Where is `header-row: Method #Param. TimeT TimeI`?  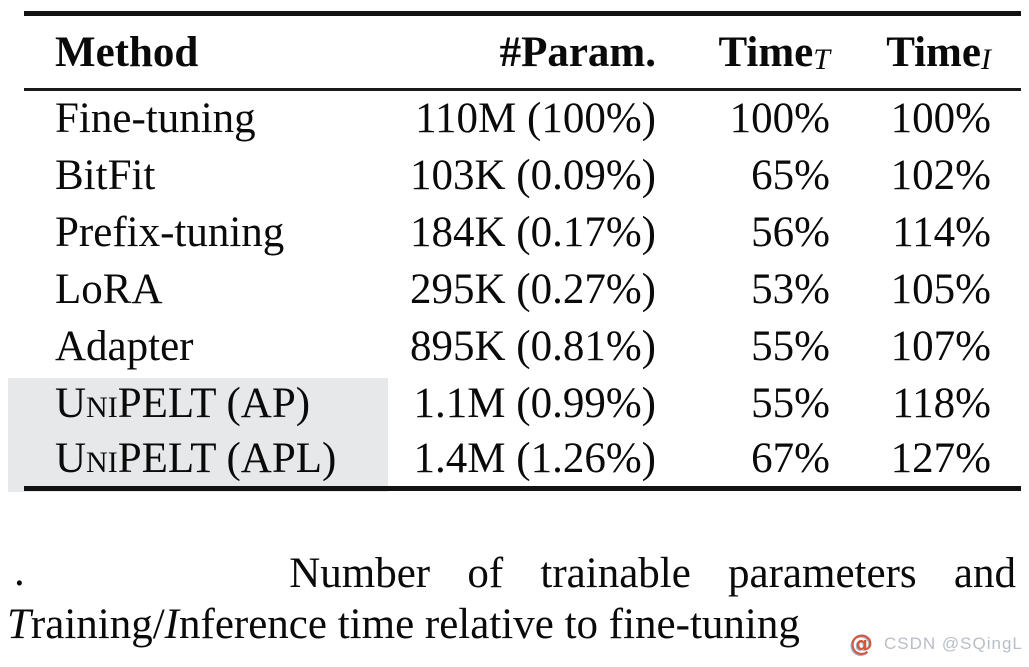
header-row: Method #Param. TimeT TimeI is located at coordinates (522, 52).